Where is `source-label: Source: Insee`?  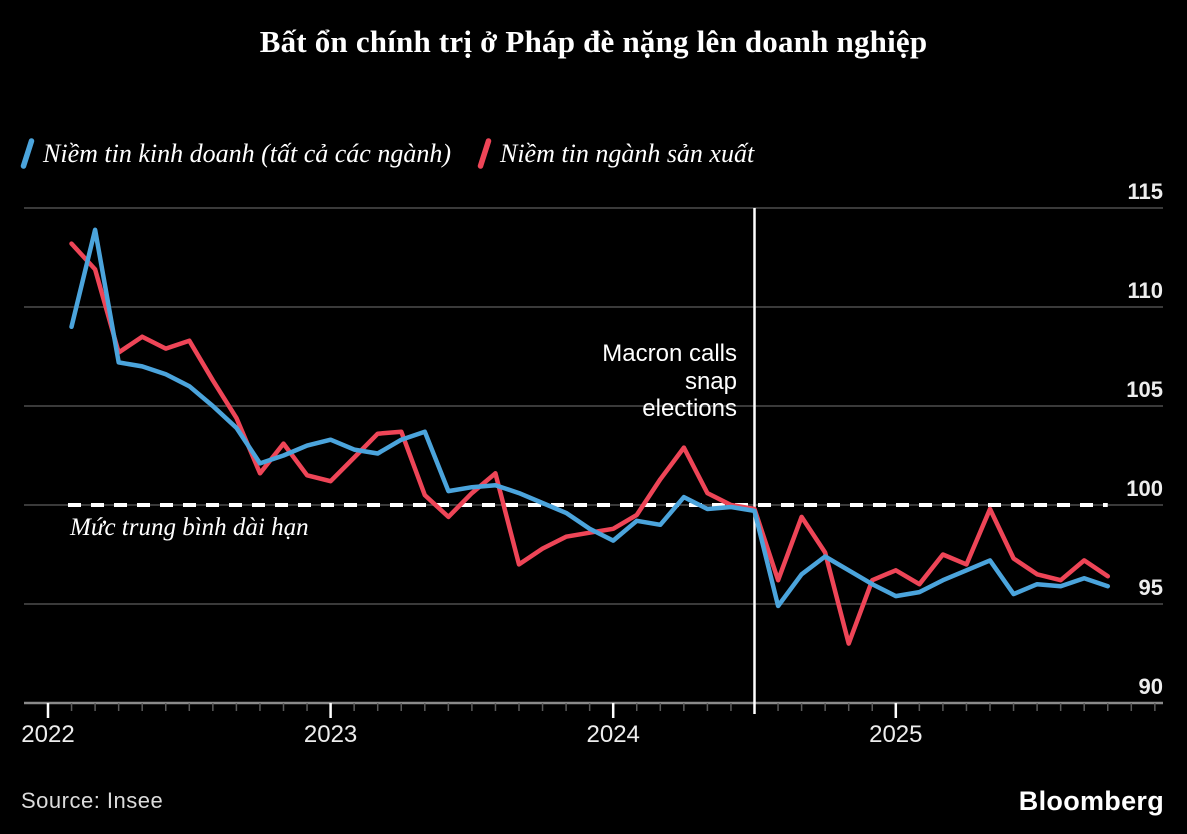
source-label: Source: Insee is located at coordinates (92, 800).